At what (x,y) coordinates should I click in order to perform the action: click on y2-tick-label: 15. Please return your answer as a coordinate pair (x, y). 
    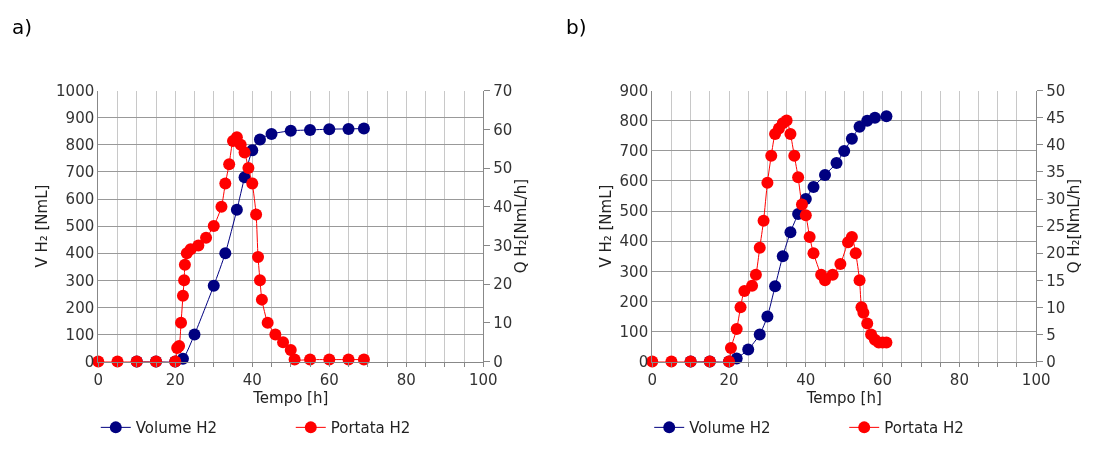
    Looking at the image, I should click on (1056, 280).